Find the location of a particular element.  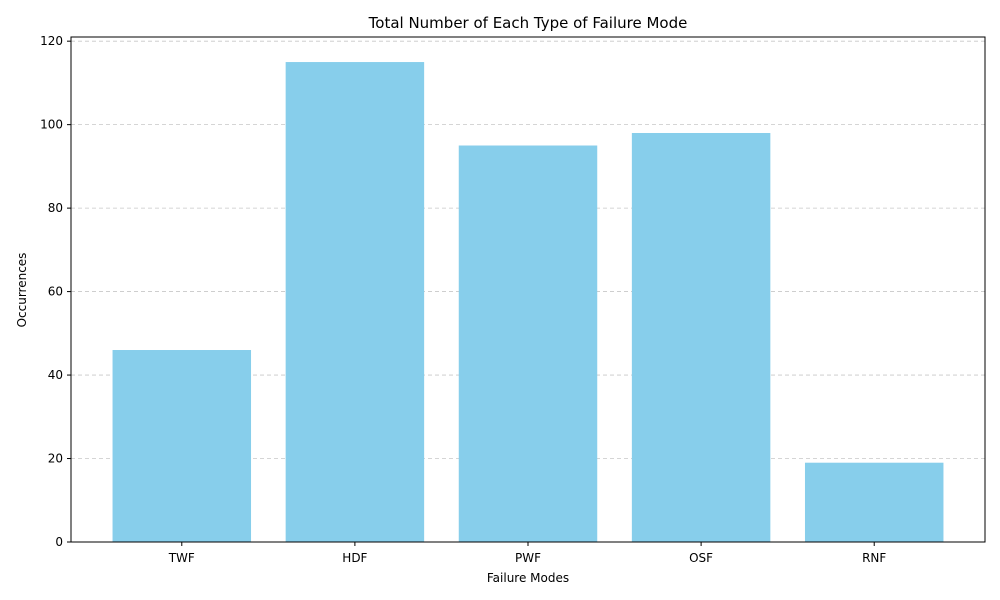

y-axis-label: Occurrences is located at coordinates (22, 290).